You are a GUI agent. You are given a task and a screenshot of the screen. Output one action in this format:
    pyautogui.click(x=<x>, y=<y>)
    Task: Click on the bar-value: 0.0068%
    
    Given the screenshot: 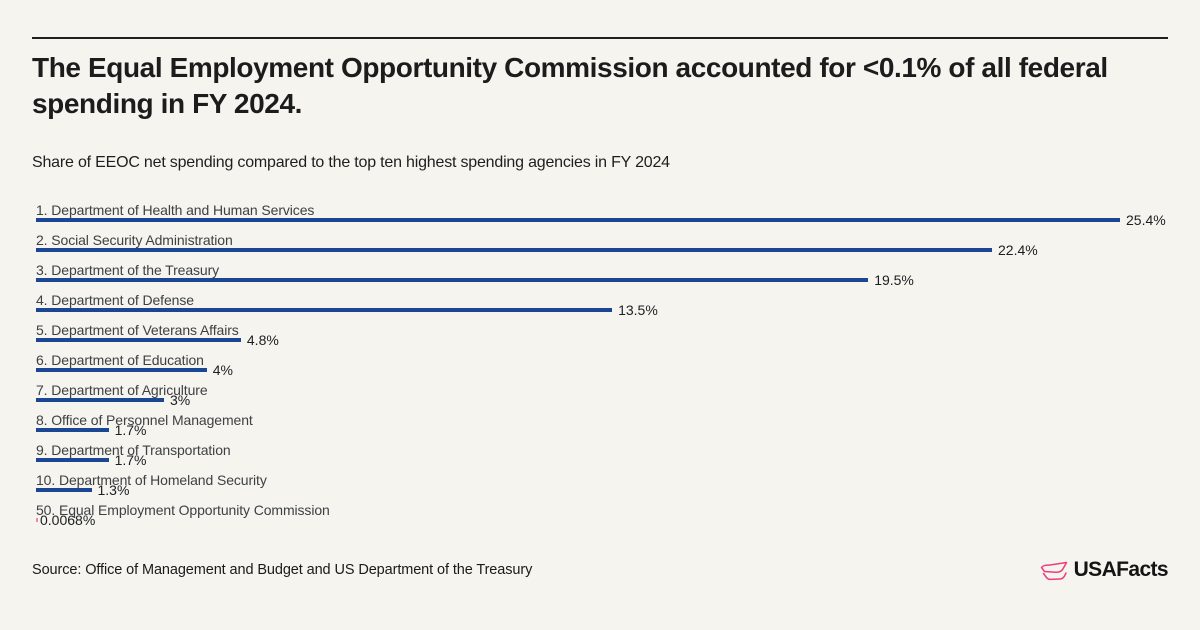 What is the action you would take?
    pyautogui.click(x=68, y=520)
    